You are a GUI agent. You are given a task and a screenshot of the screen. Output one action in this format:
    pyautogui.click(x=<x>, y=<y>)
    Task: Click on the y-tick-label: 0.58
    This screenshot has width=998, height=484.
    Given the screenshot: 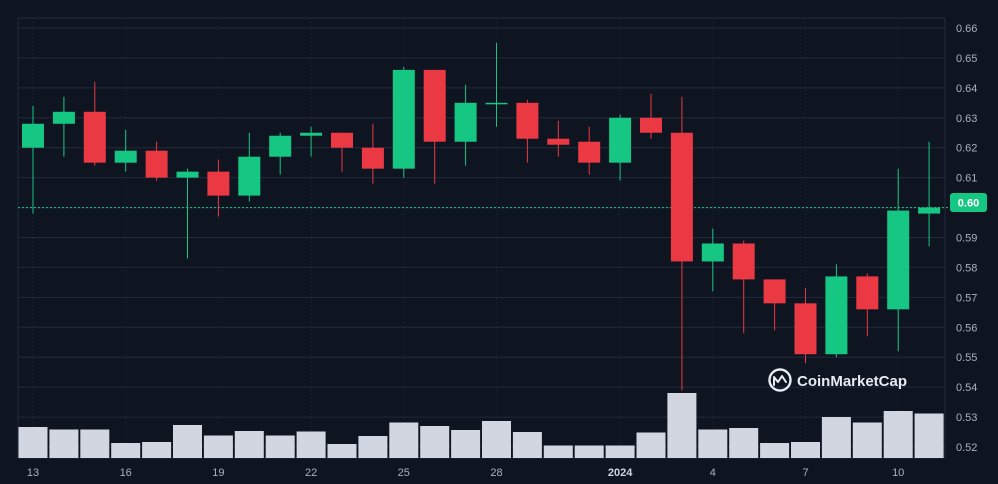 What is the action you would take?
    pyautogui.click(x=966, y=268)
    